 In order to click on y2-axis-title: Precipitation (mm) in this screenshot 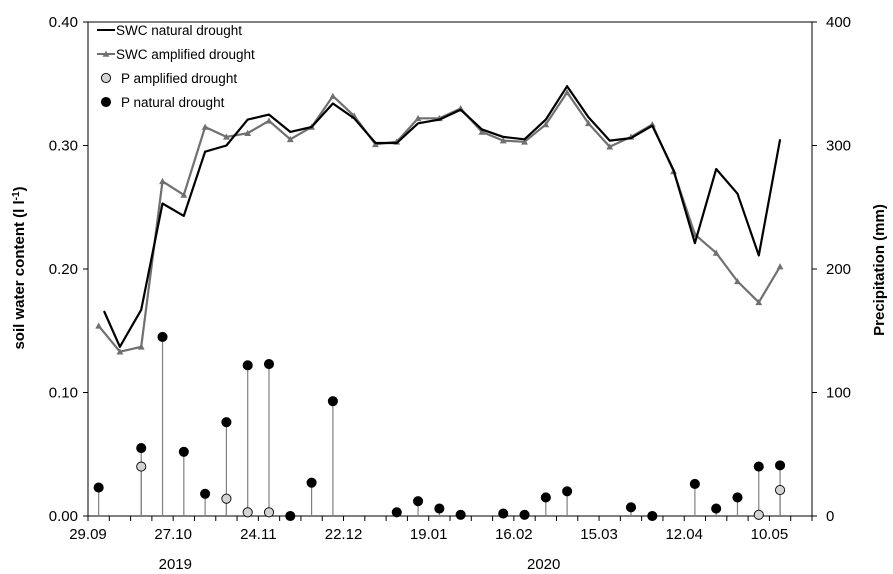, I will do `click(879, 270)`.